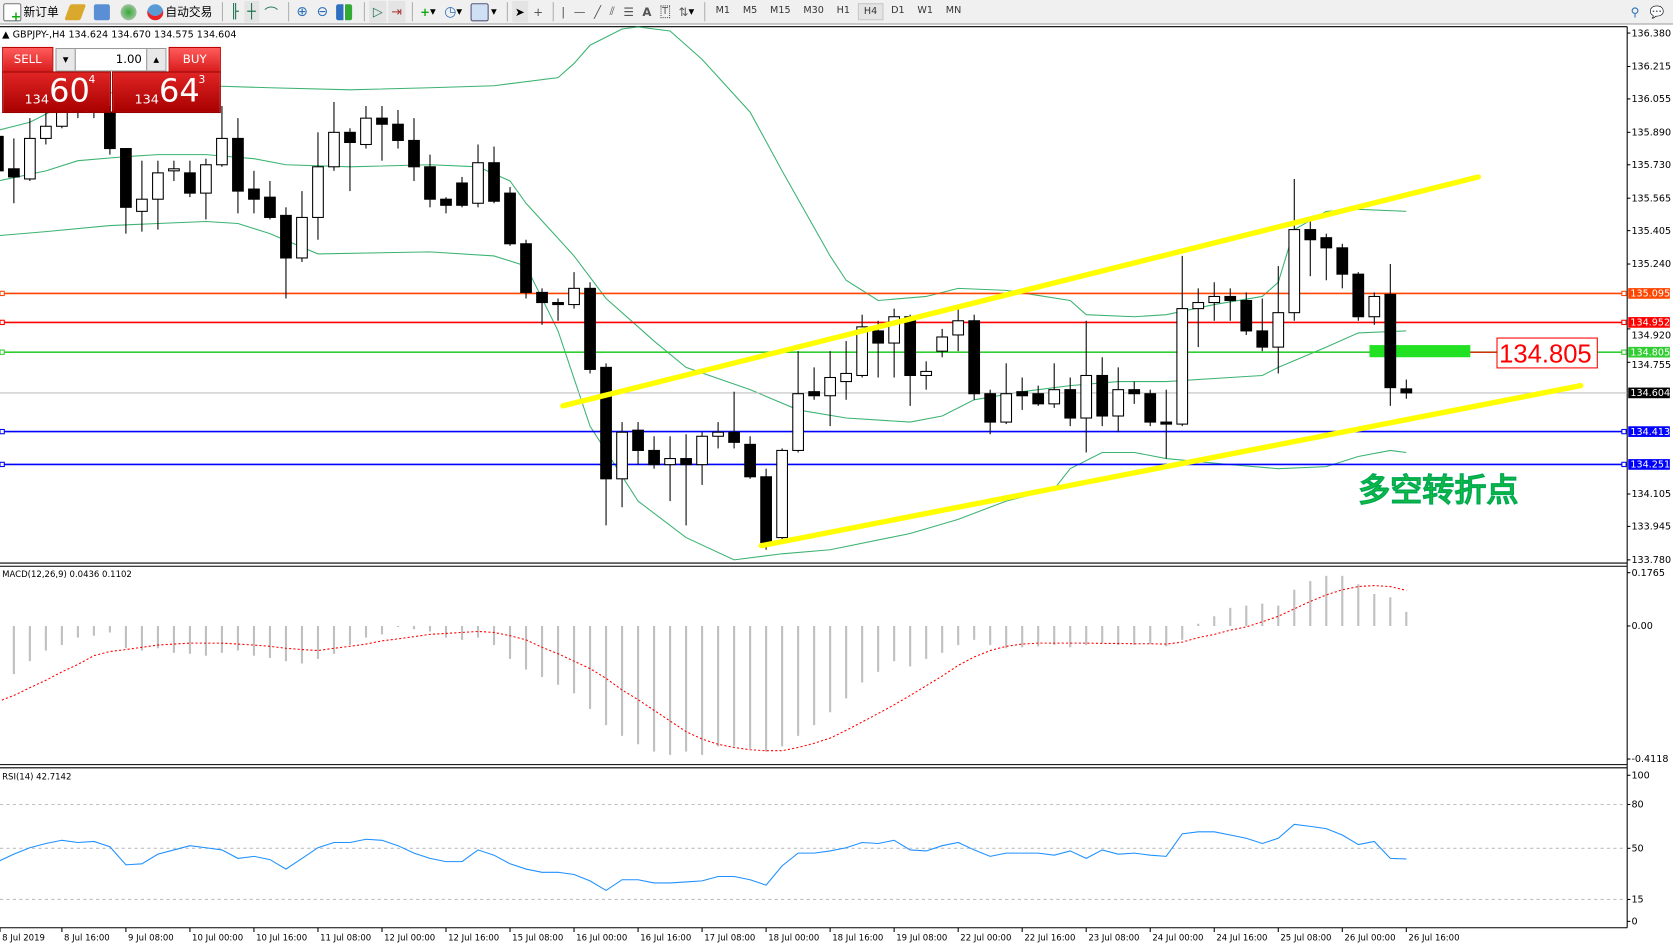 The height and width of the screenshot is (947, 1673). I want to click on chart-shift-button: ⇥, so click(397, 12).